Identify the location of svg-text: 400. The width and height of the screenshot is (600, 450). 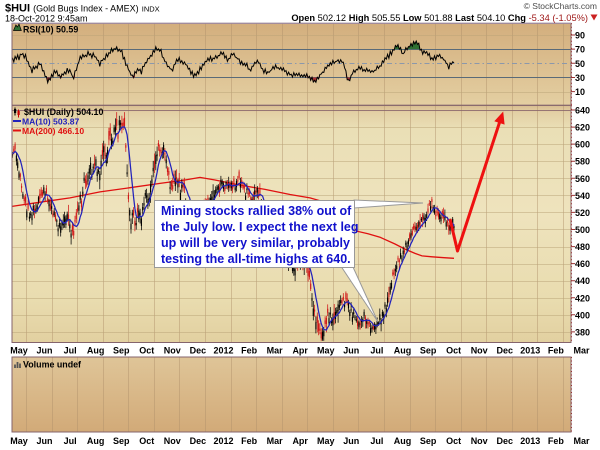
(582, 315).